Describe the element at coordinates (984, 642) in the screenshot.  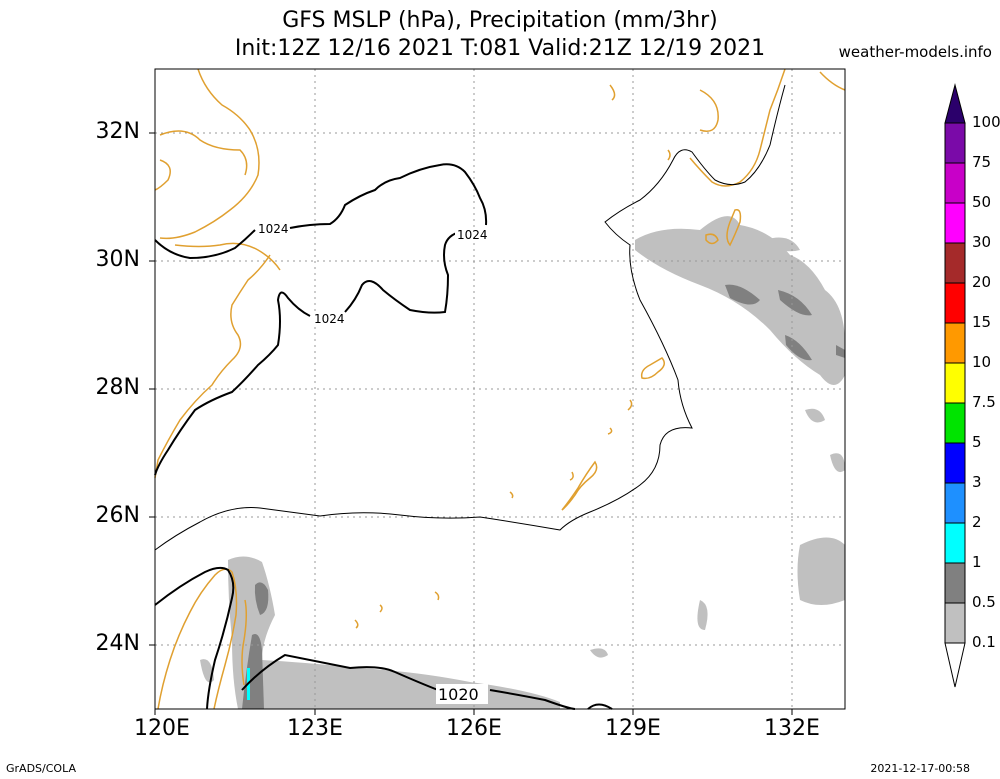
I see `colorbar-label: 0.1` at that location.